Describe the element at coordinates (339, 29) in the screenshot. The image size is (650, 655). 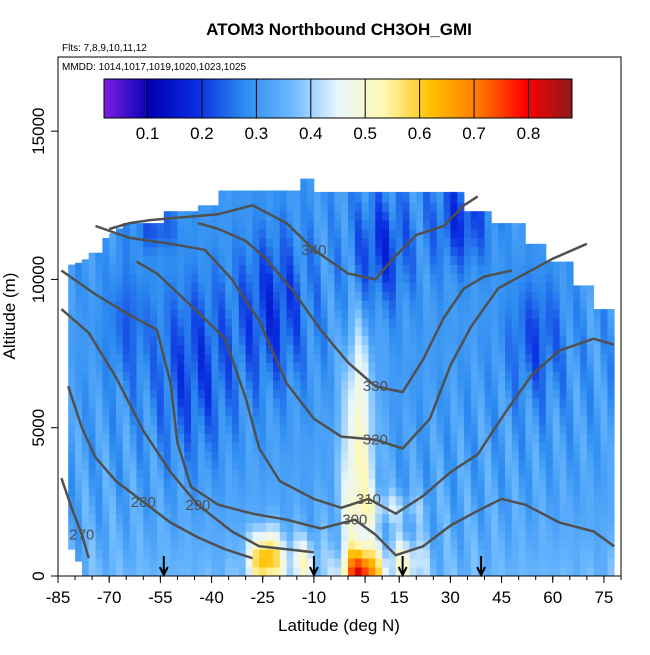
I see `chart-title: ATOM3 Northbound CH3OH_GMI` at that location.